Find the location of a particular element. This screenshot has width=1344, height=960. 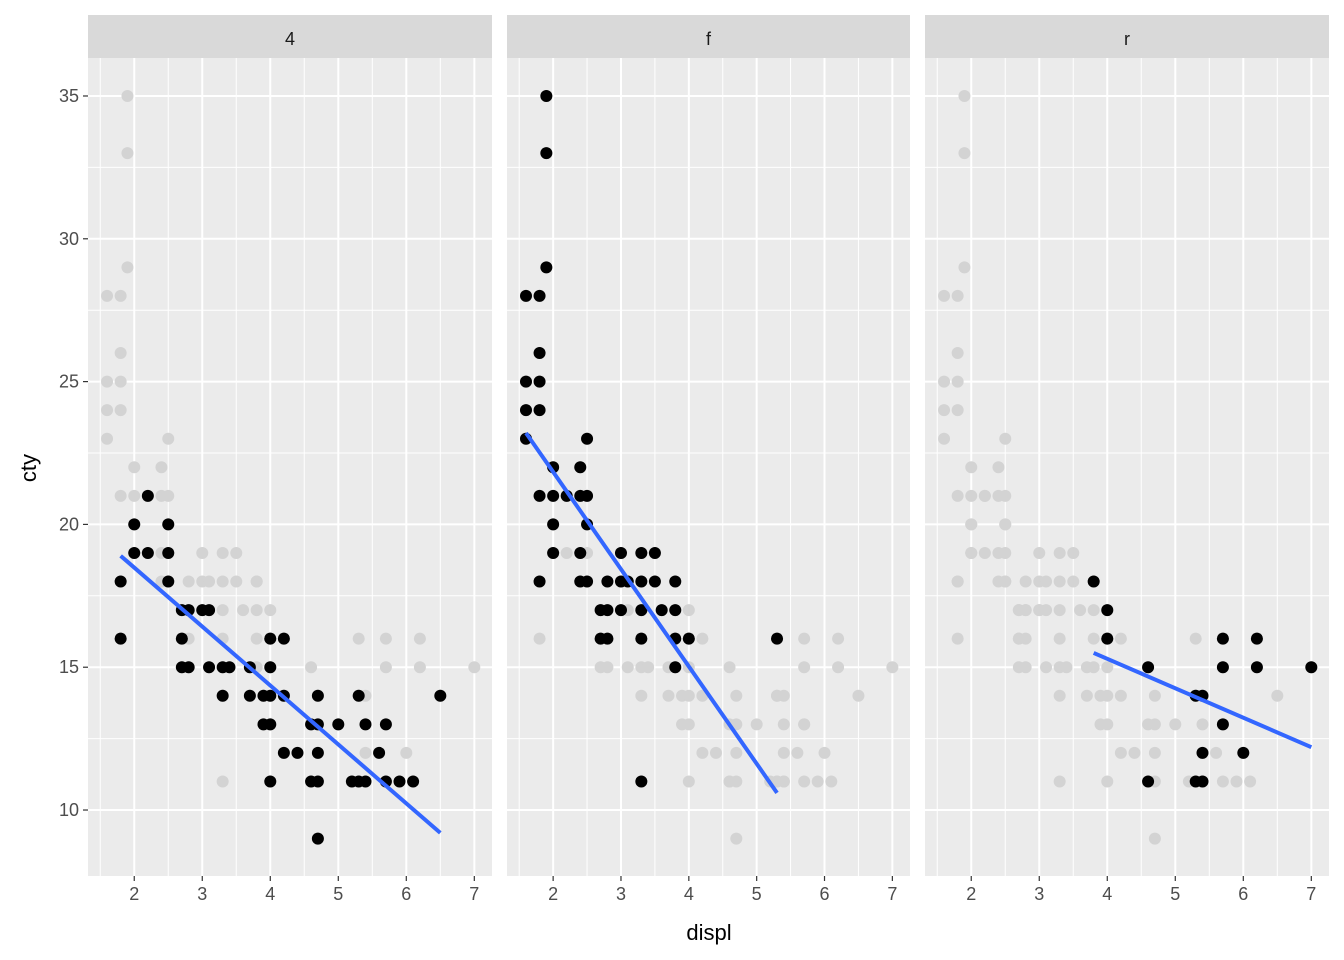

facet-strip-label: 4 is located at coordinates (290, 39).